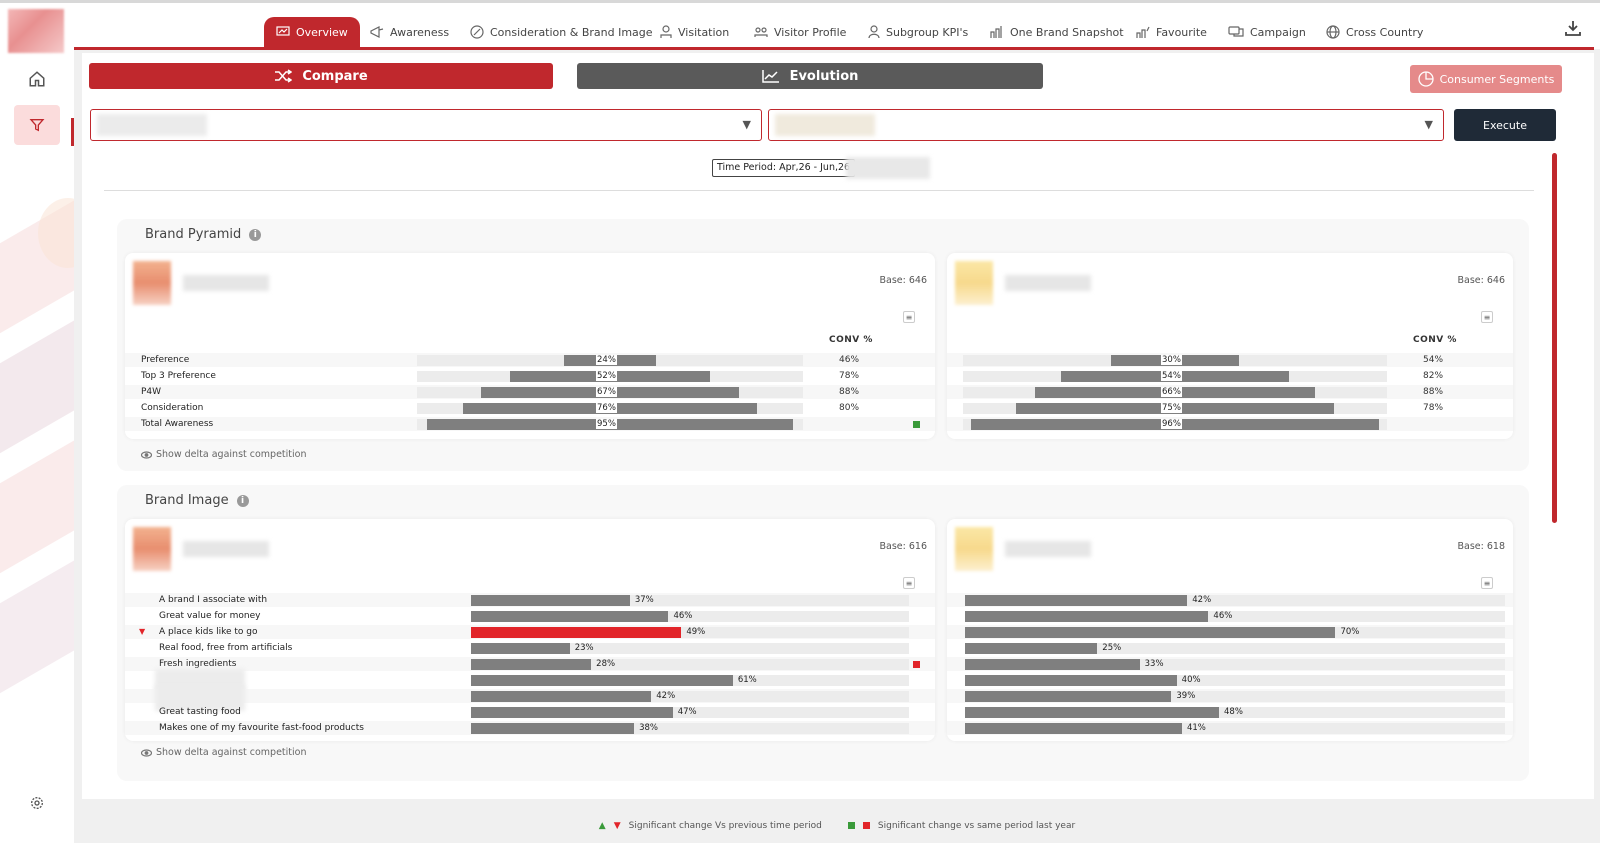 The height and width of the screenshot is (843, 1600). Describe the element at coordinates (152, 549) in the screenshot. I see `brand-logo` at that location.